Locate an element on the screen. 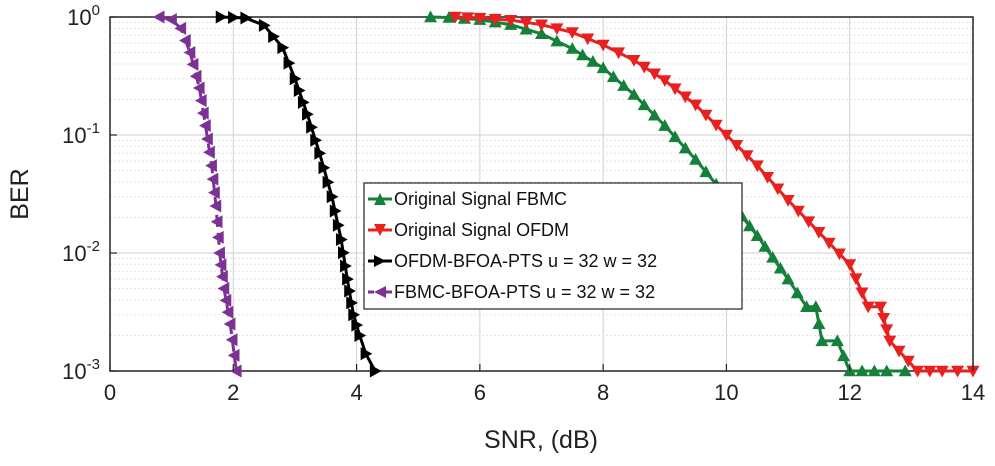  legend-label-fbmc: Original Signal FBMC is located at coordinates (480, 199).